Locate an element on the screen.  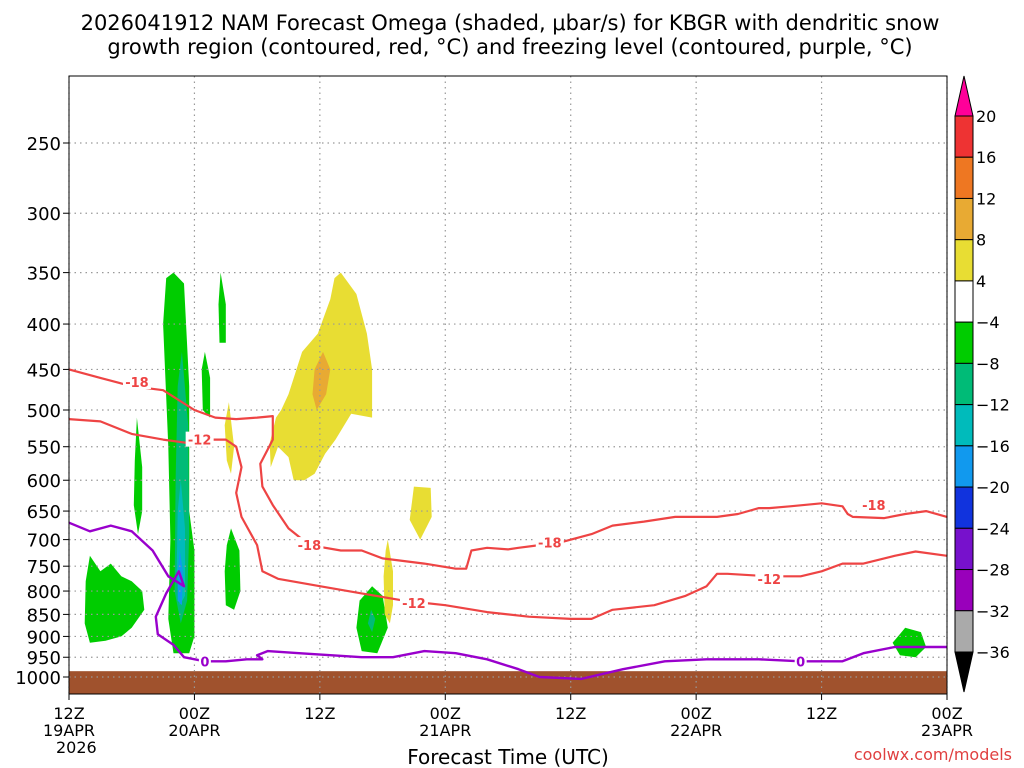
colorbar-arrow-top is located at coordinates (964, 96).